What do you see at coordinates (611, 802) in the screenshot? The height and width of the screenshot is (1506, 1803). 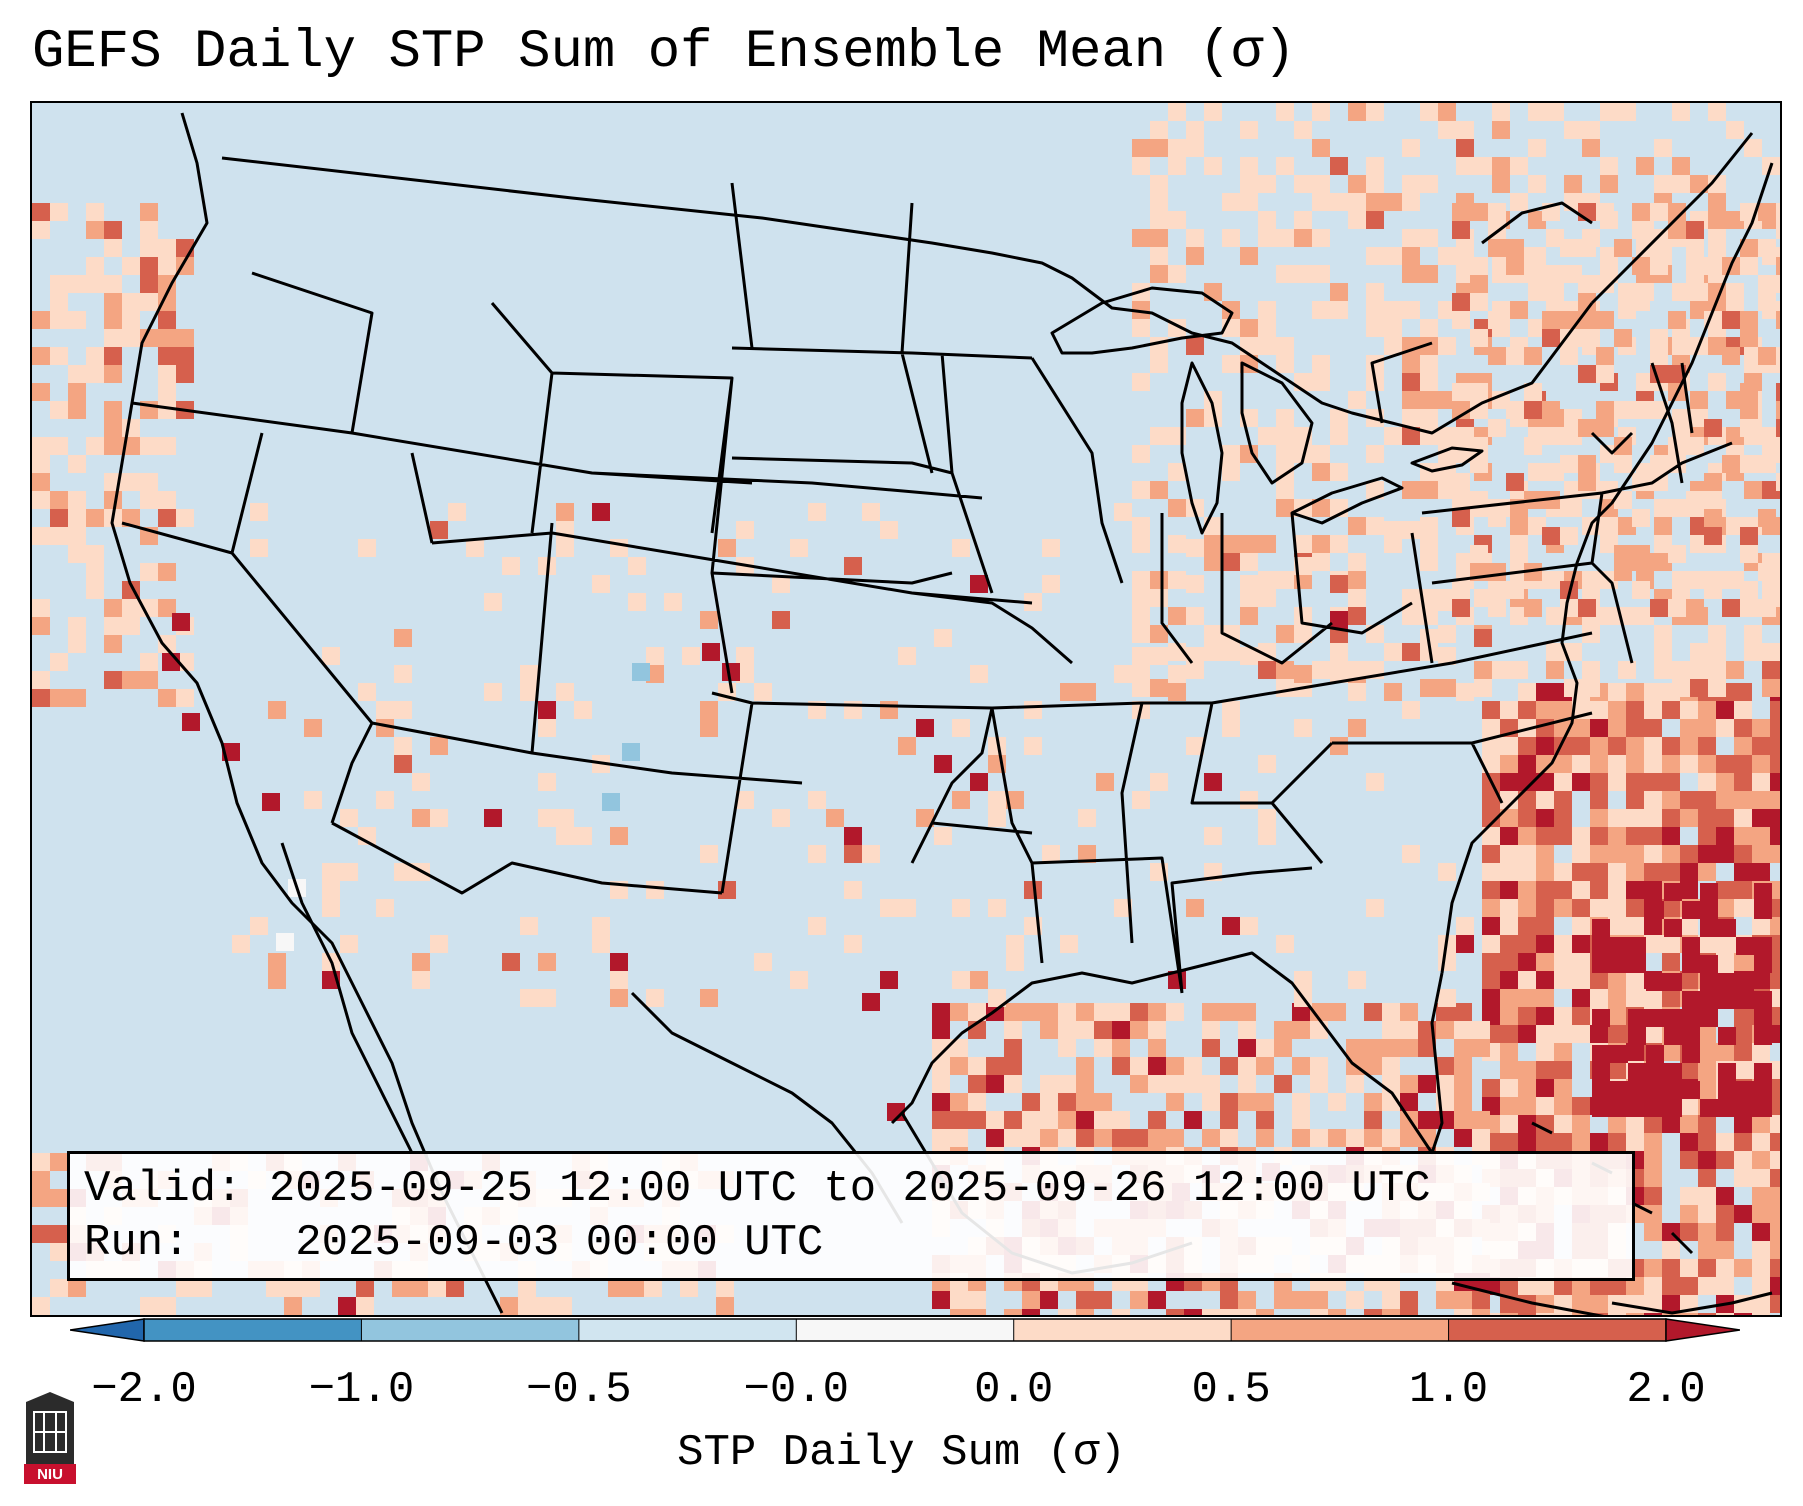 I see `stp-neg-cell` at bounding box center [611, 802].